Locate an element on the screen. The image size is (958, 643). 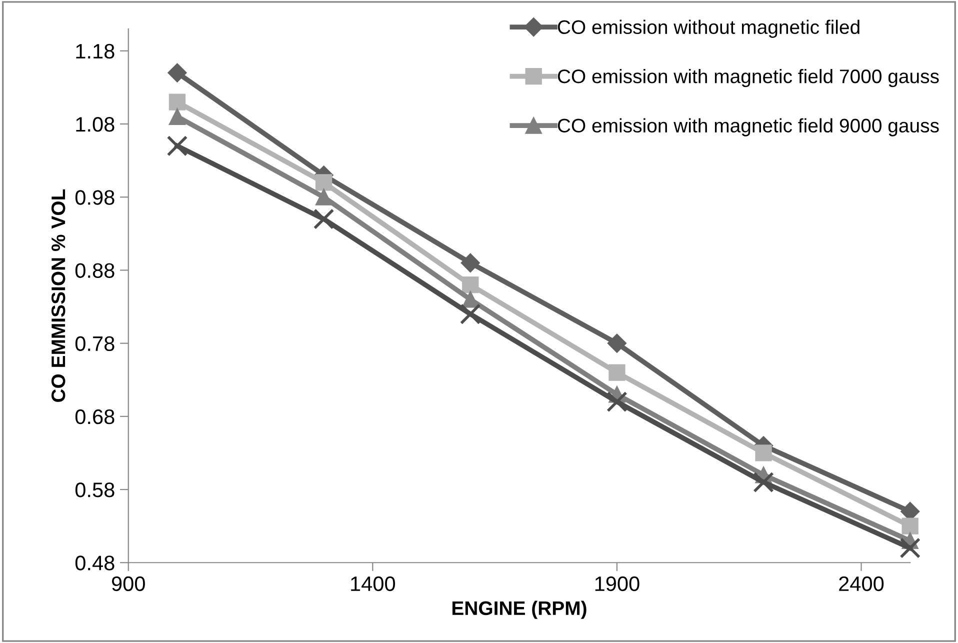
y-tick-label: 1.08 is located at coordinates (95, 124).